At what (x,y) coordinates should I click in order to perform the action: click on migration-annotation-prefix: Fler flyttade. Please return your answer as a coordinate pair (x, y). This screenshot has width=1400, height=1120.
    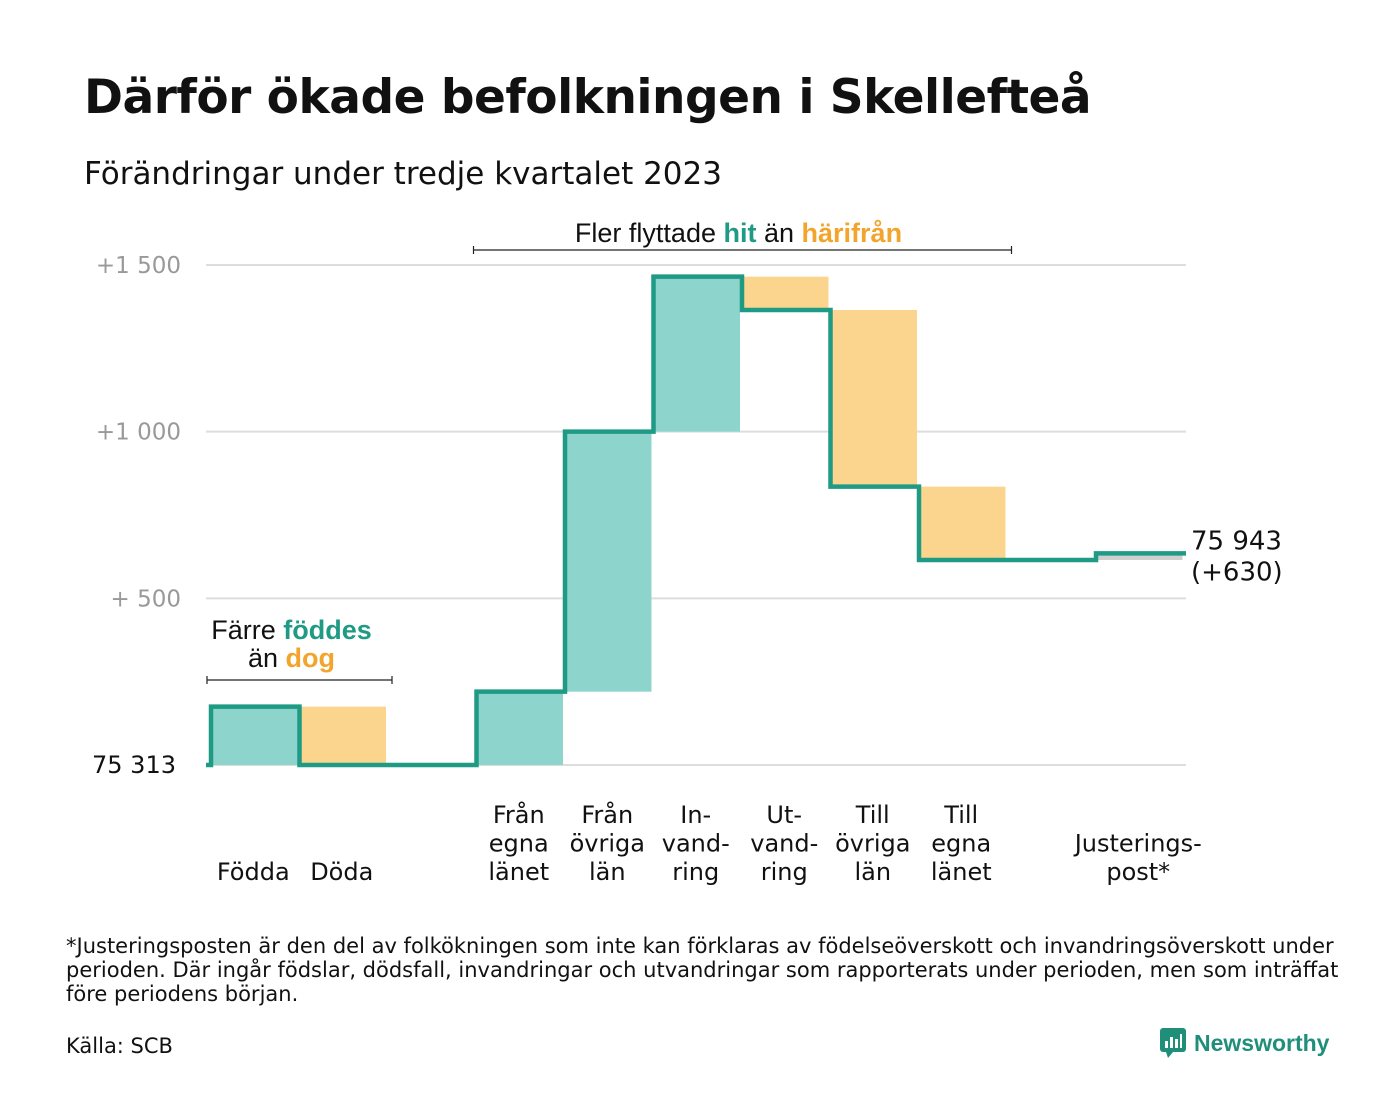
    Looking at the image, I should click on (649, 233).